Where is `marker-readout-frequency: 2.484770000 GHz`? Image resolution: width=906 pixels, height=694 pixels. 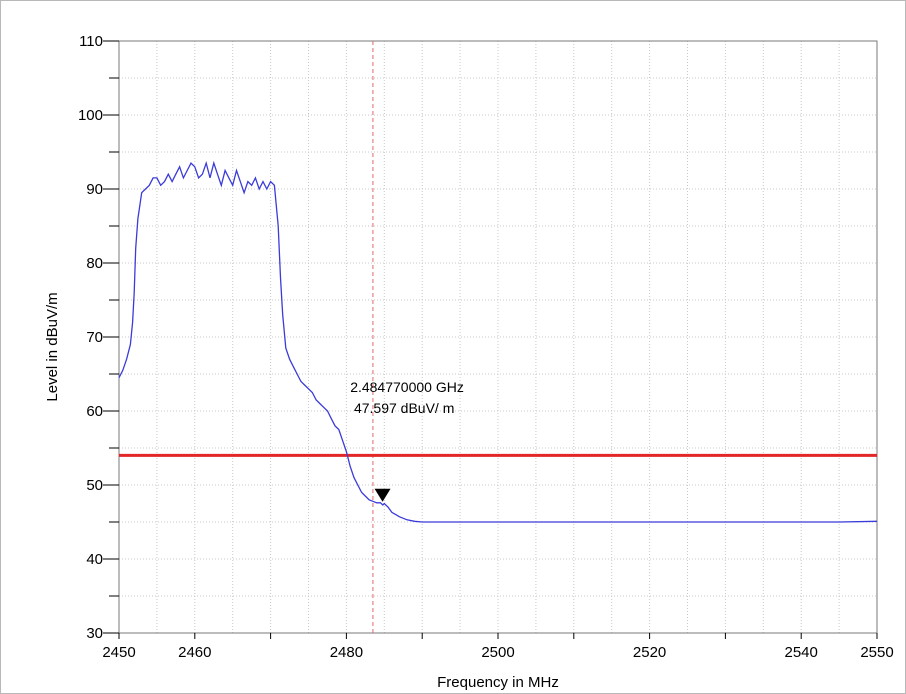
marker-readout-frequency: 2.484770000 GHz is located at coordinates (407, 387).